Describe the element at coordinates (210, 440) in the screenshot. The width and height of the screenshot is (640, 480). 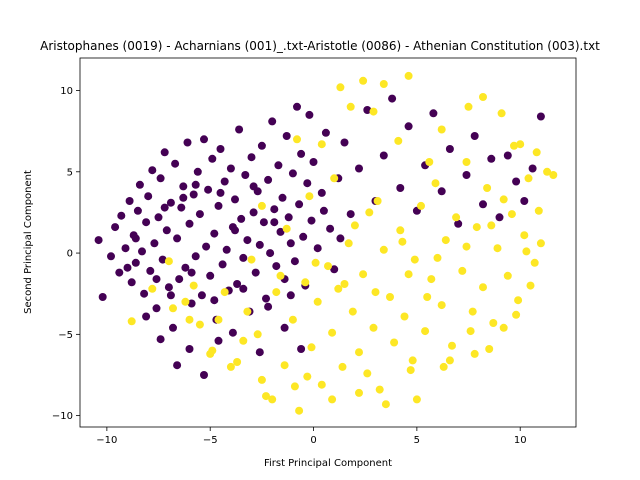
I see `x-tick-label: −5` at that location.